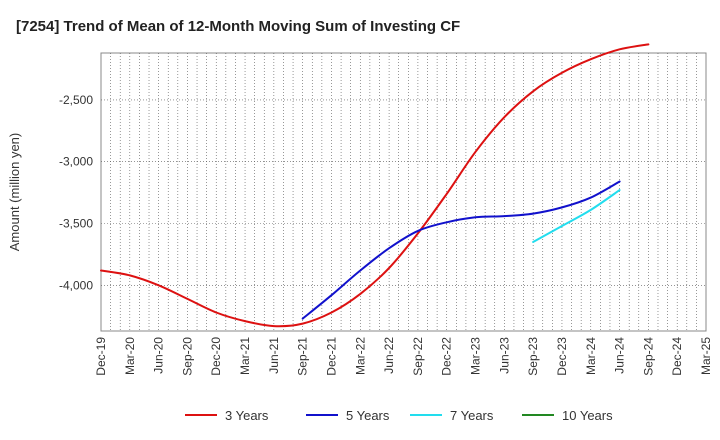 The width and height of the screenshot is (720, 440). Describe the element at coordinates (504, 355) in the screenshot. I see `x-tick-label: Jun-23` at that location.